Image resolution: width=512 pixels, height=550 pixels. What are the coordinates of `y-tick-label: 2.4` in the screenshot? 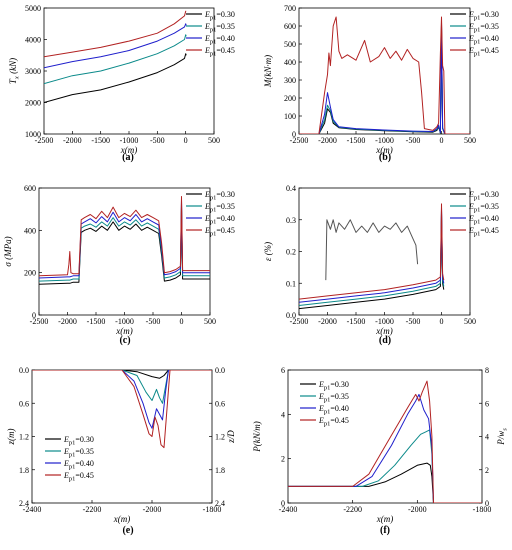 It's located at (24, 503).